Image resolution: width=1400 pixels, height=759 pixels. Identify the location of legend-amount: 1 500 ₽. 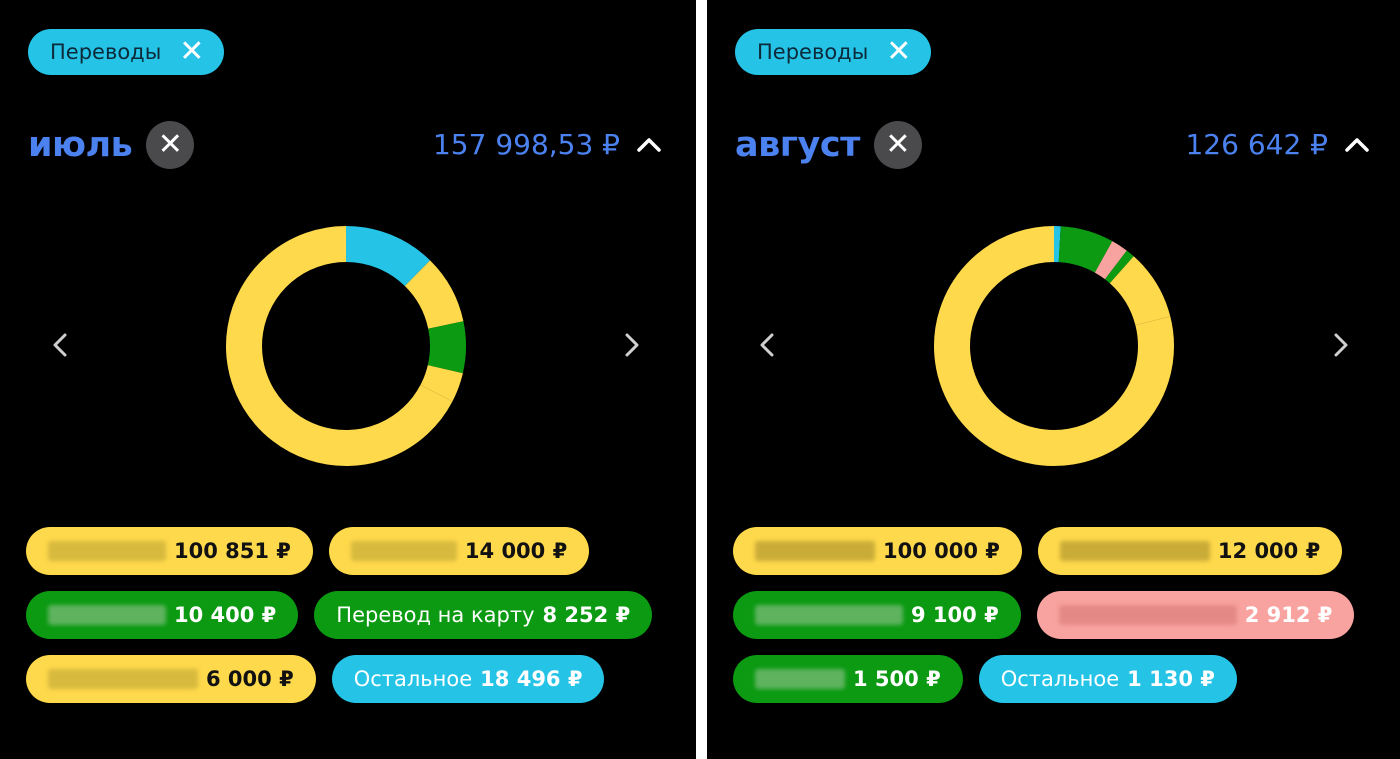
(897, 679).